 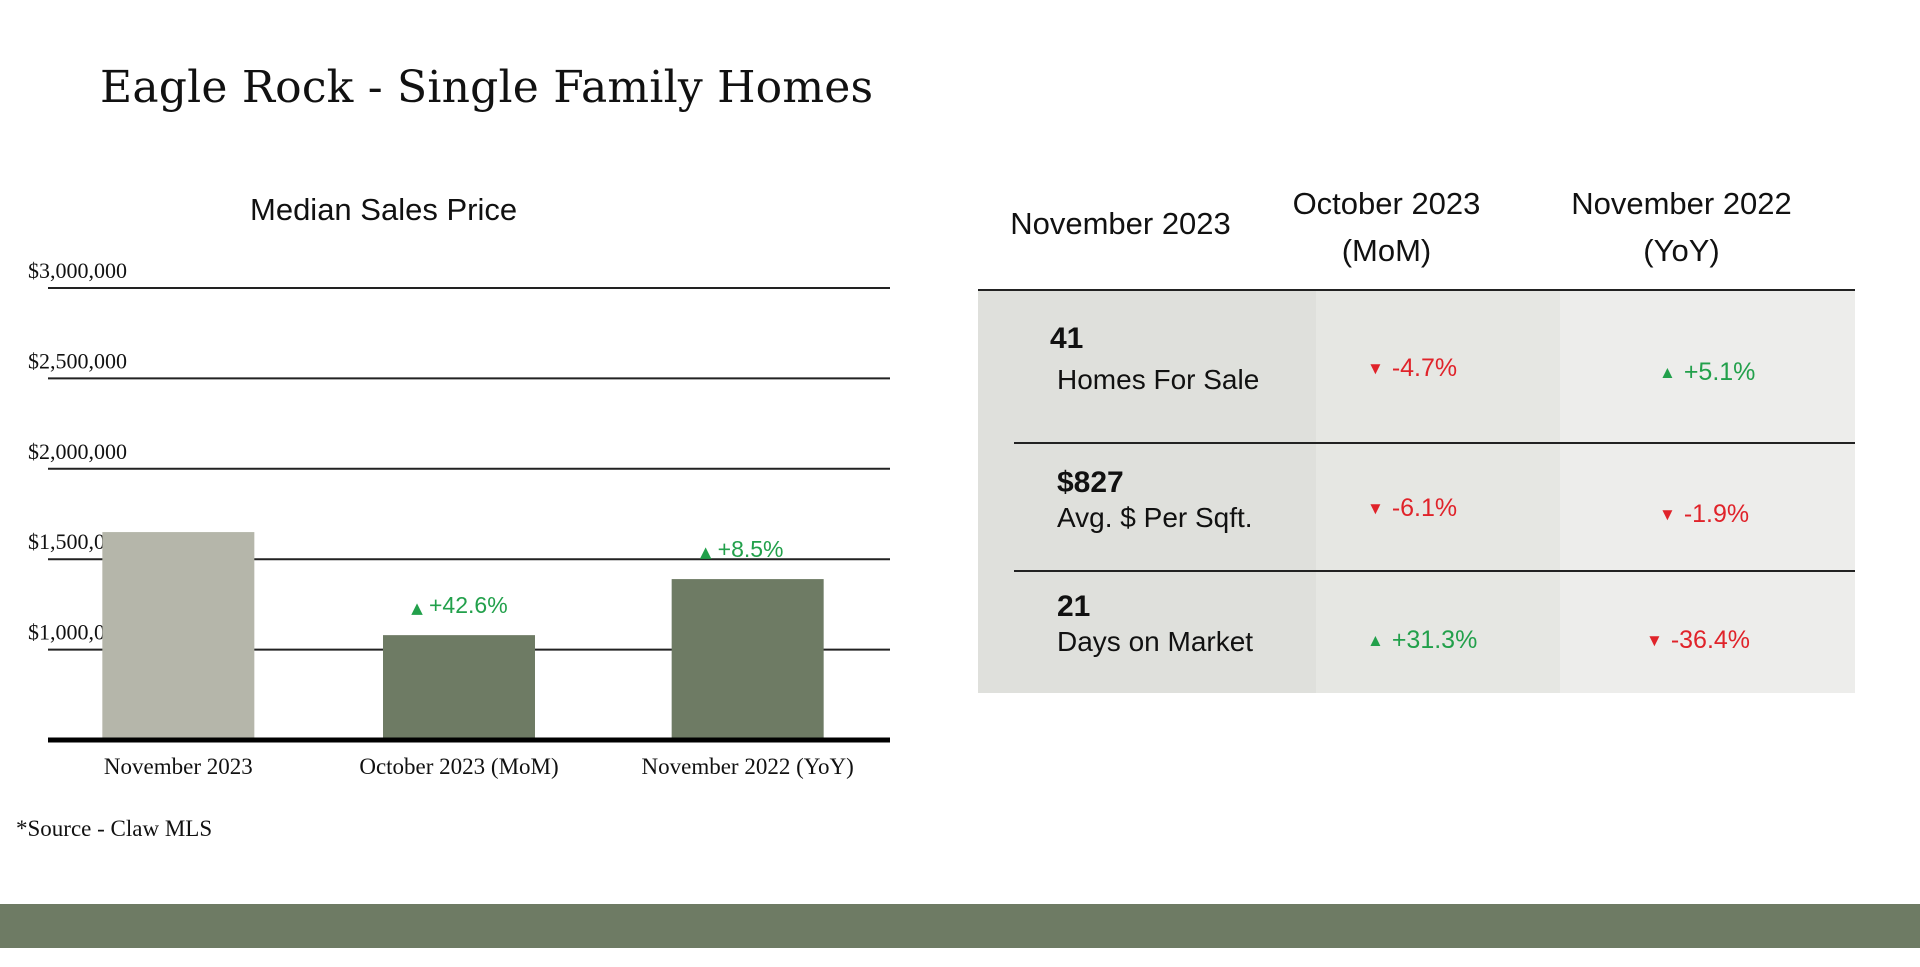 I want to click on y-tick-label: $2,500,000, so click(x=77, y=360).